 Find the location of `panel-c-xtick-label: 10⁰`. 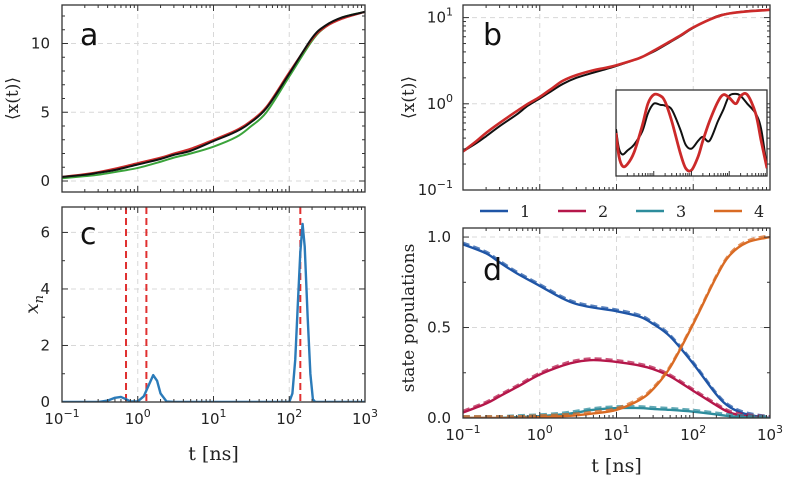

panel-c-xtick-label: 10⁰ is located at coordinates (138, 417).